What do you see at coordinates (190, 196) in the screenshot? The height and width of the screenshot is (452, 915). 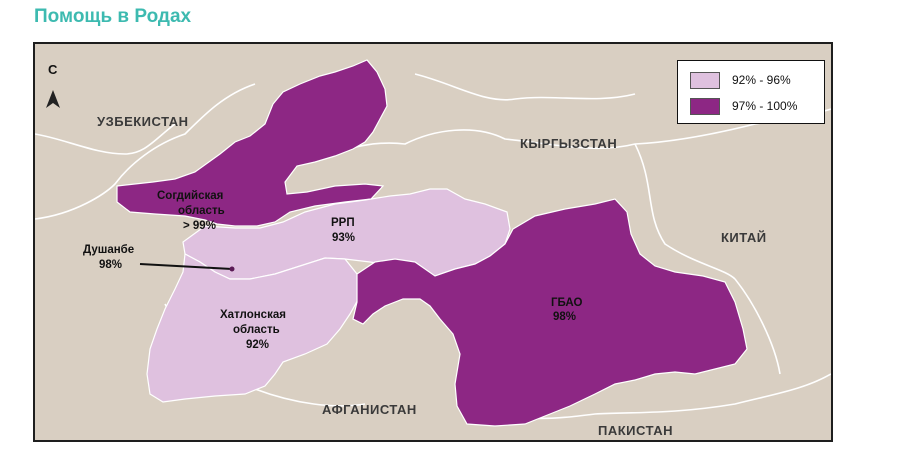 I see `label-sogd-1: Согдийская` at bounding box center [190, 196].